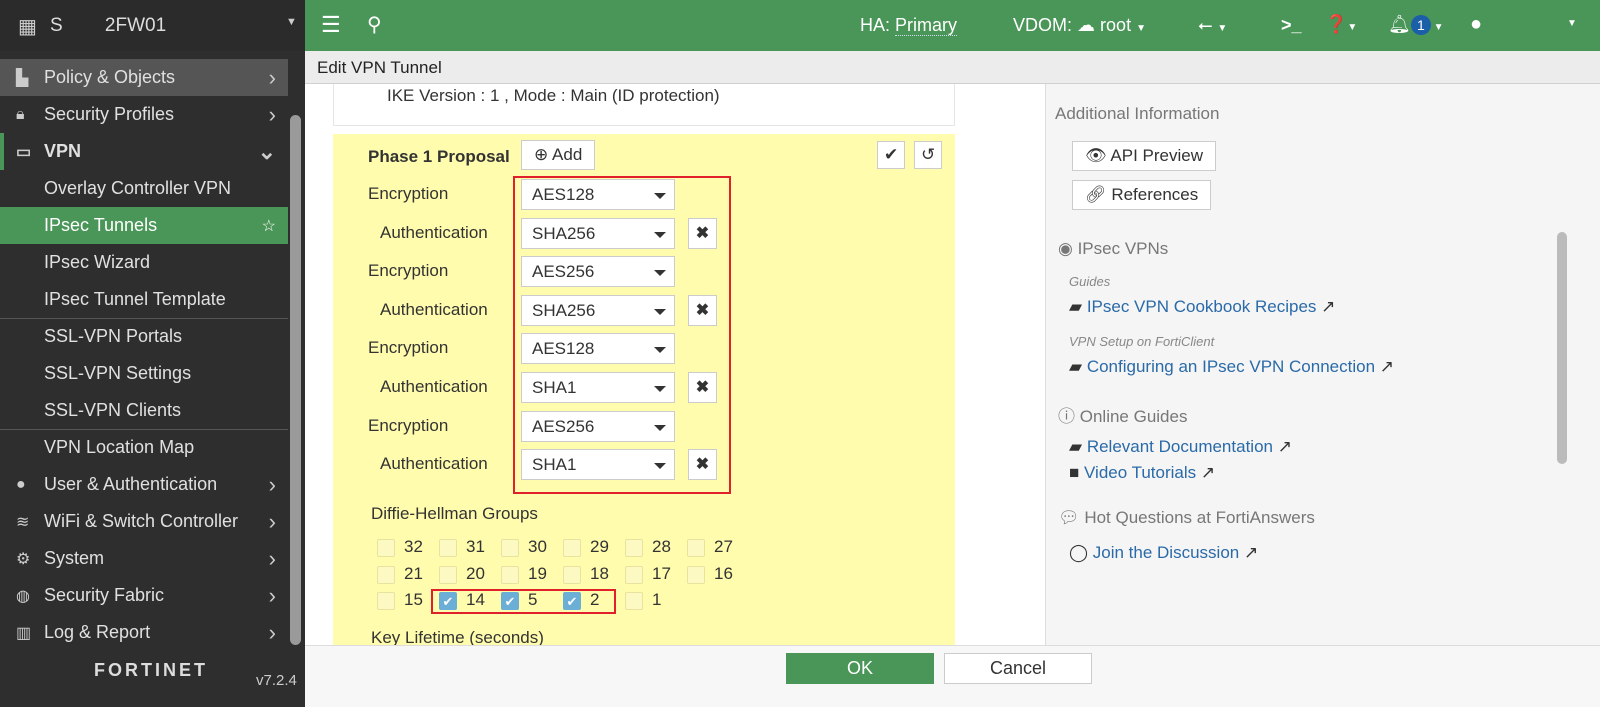 The width and height of the screenshot is (1600, 707). What do you see at coordinates (131, 484) in the screenshot?
I see `sidebar-item-label: User & Authentication` at bounding box center [131, 484].